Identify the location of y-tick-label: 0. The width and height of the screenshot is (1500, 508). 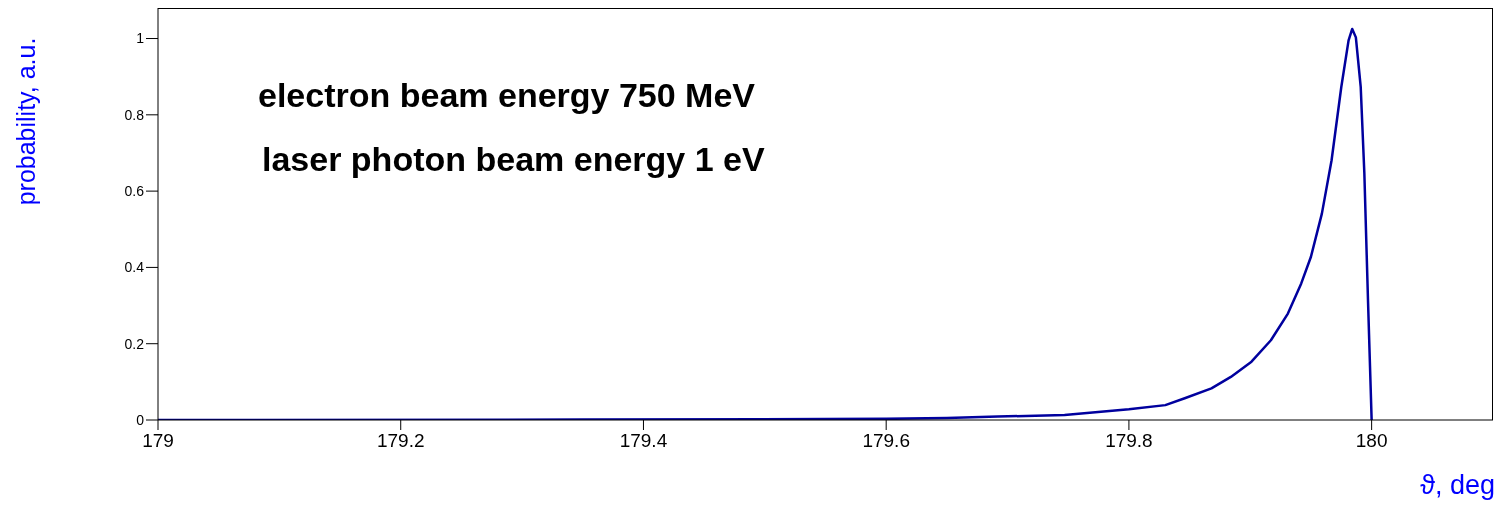
(140, 419).